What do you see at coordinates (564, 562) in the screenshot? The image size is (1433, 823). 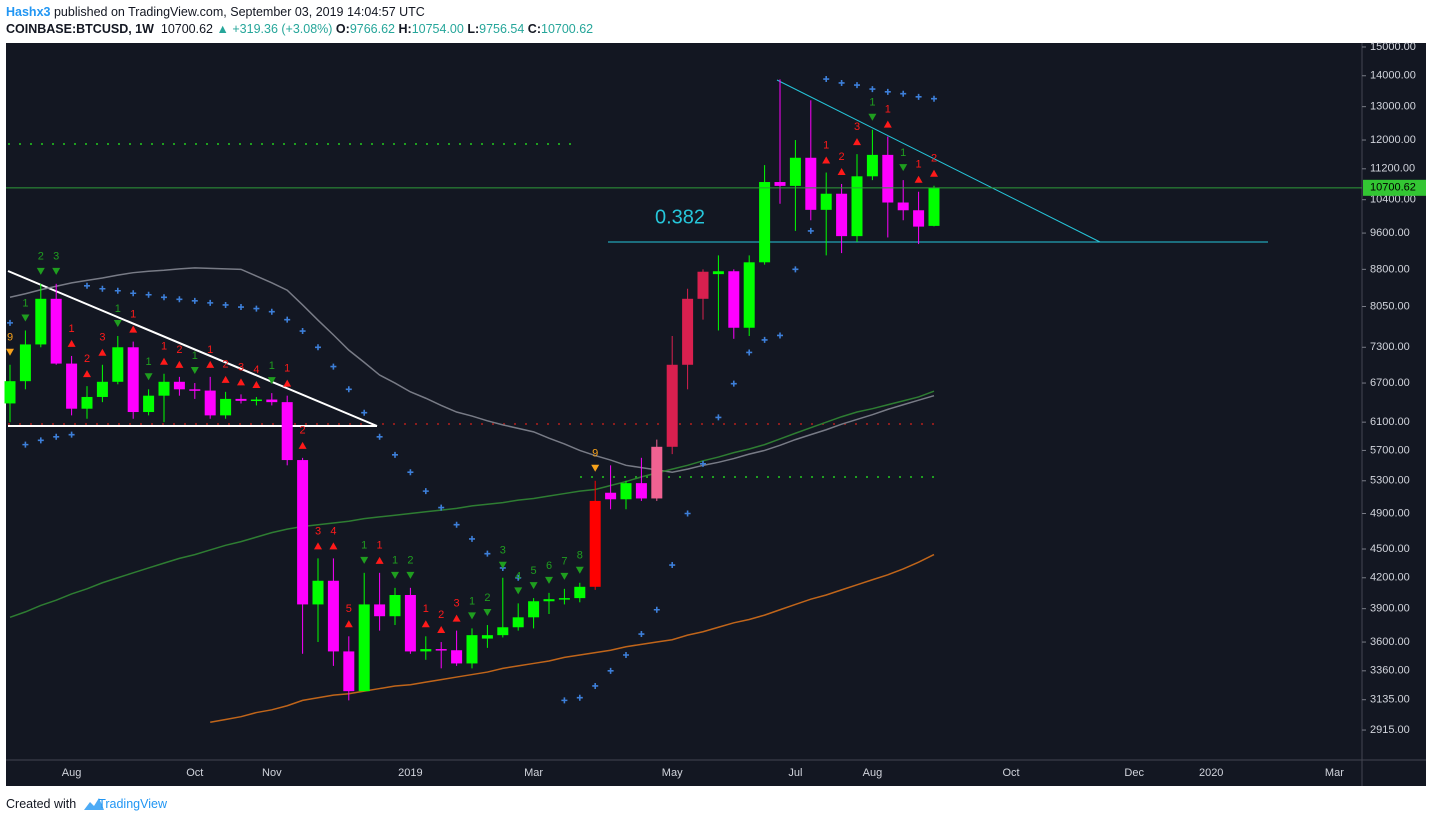 I see `td-count: 7` at bounding box center [564, 562].